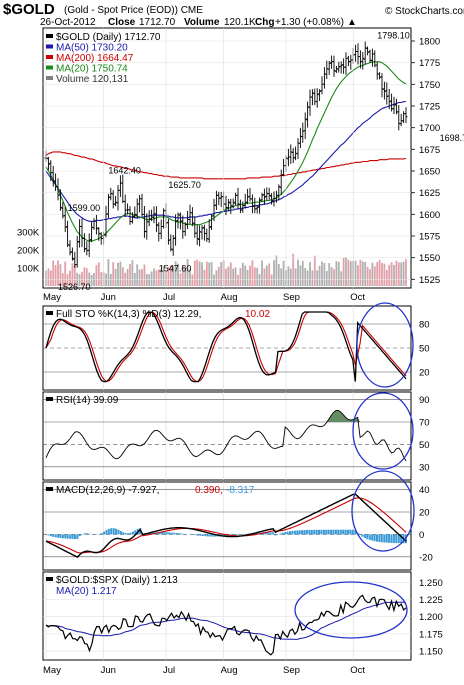  I want to click on sto-tick-label: 50, so click(424, 349).